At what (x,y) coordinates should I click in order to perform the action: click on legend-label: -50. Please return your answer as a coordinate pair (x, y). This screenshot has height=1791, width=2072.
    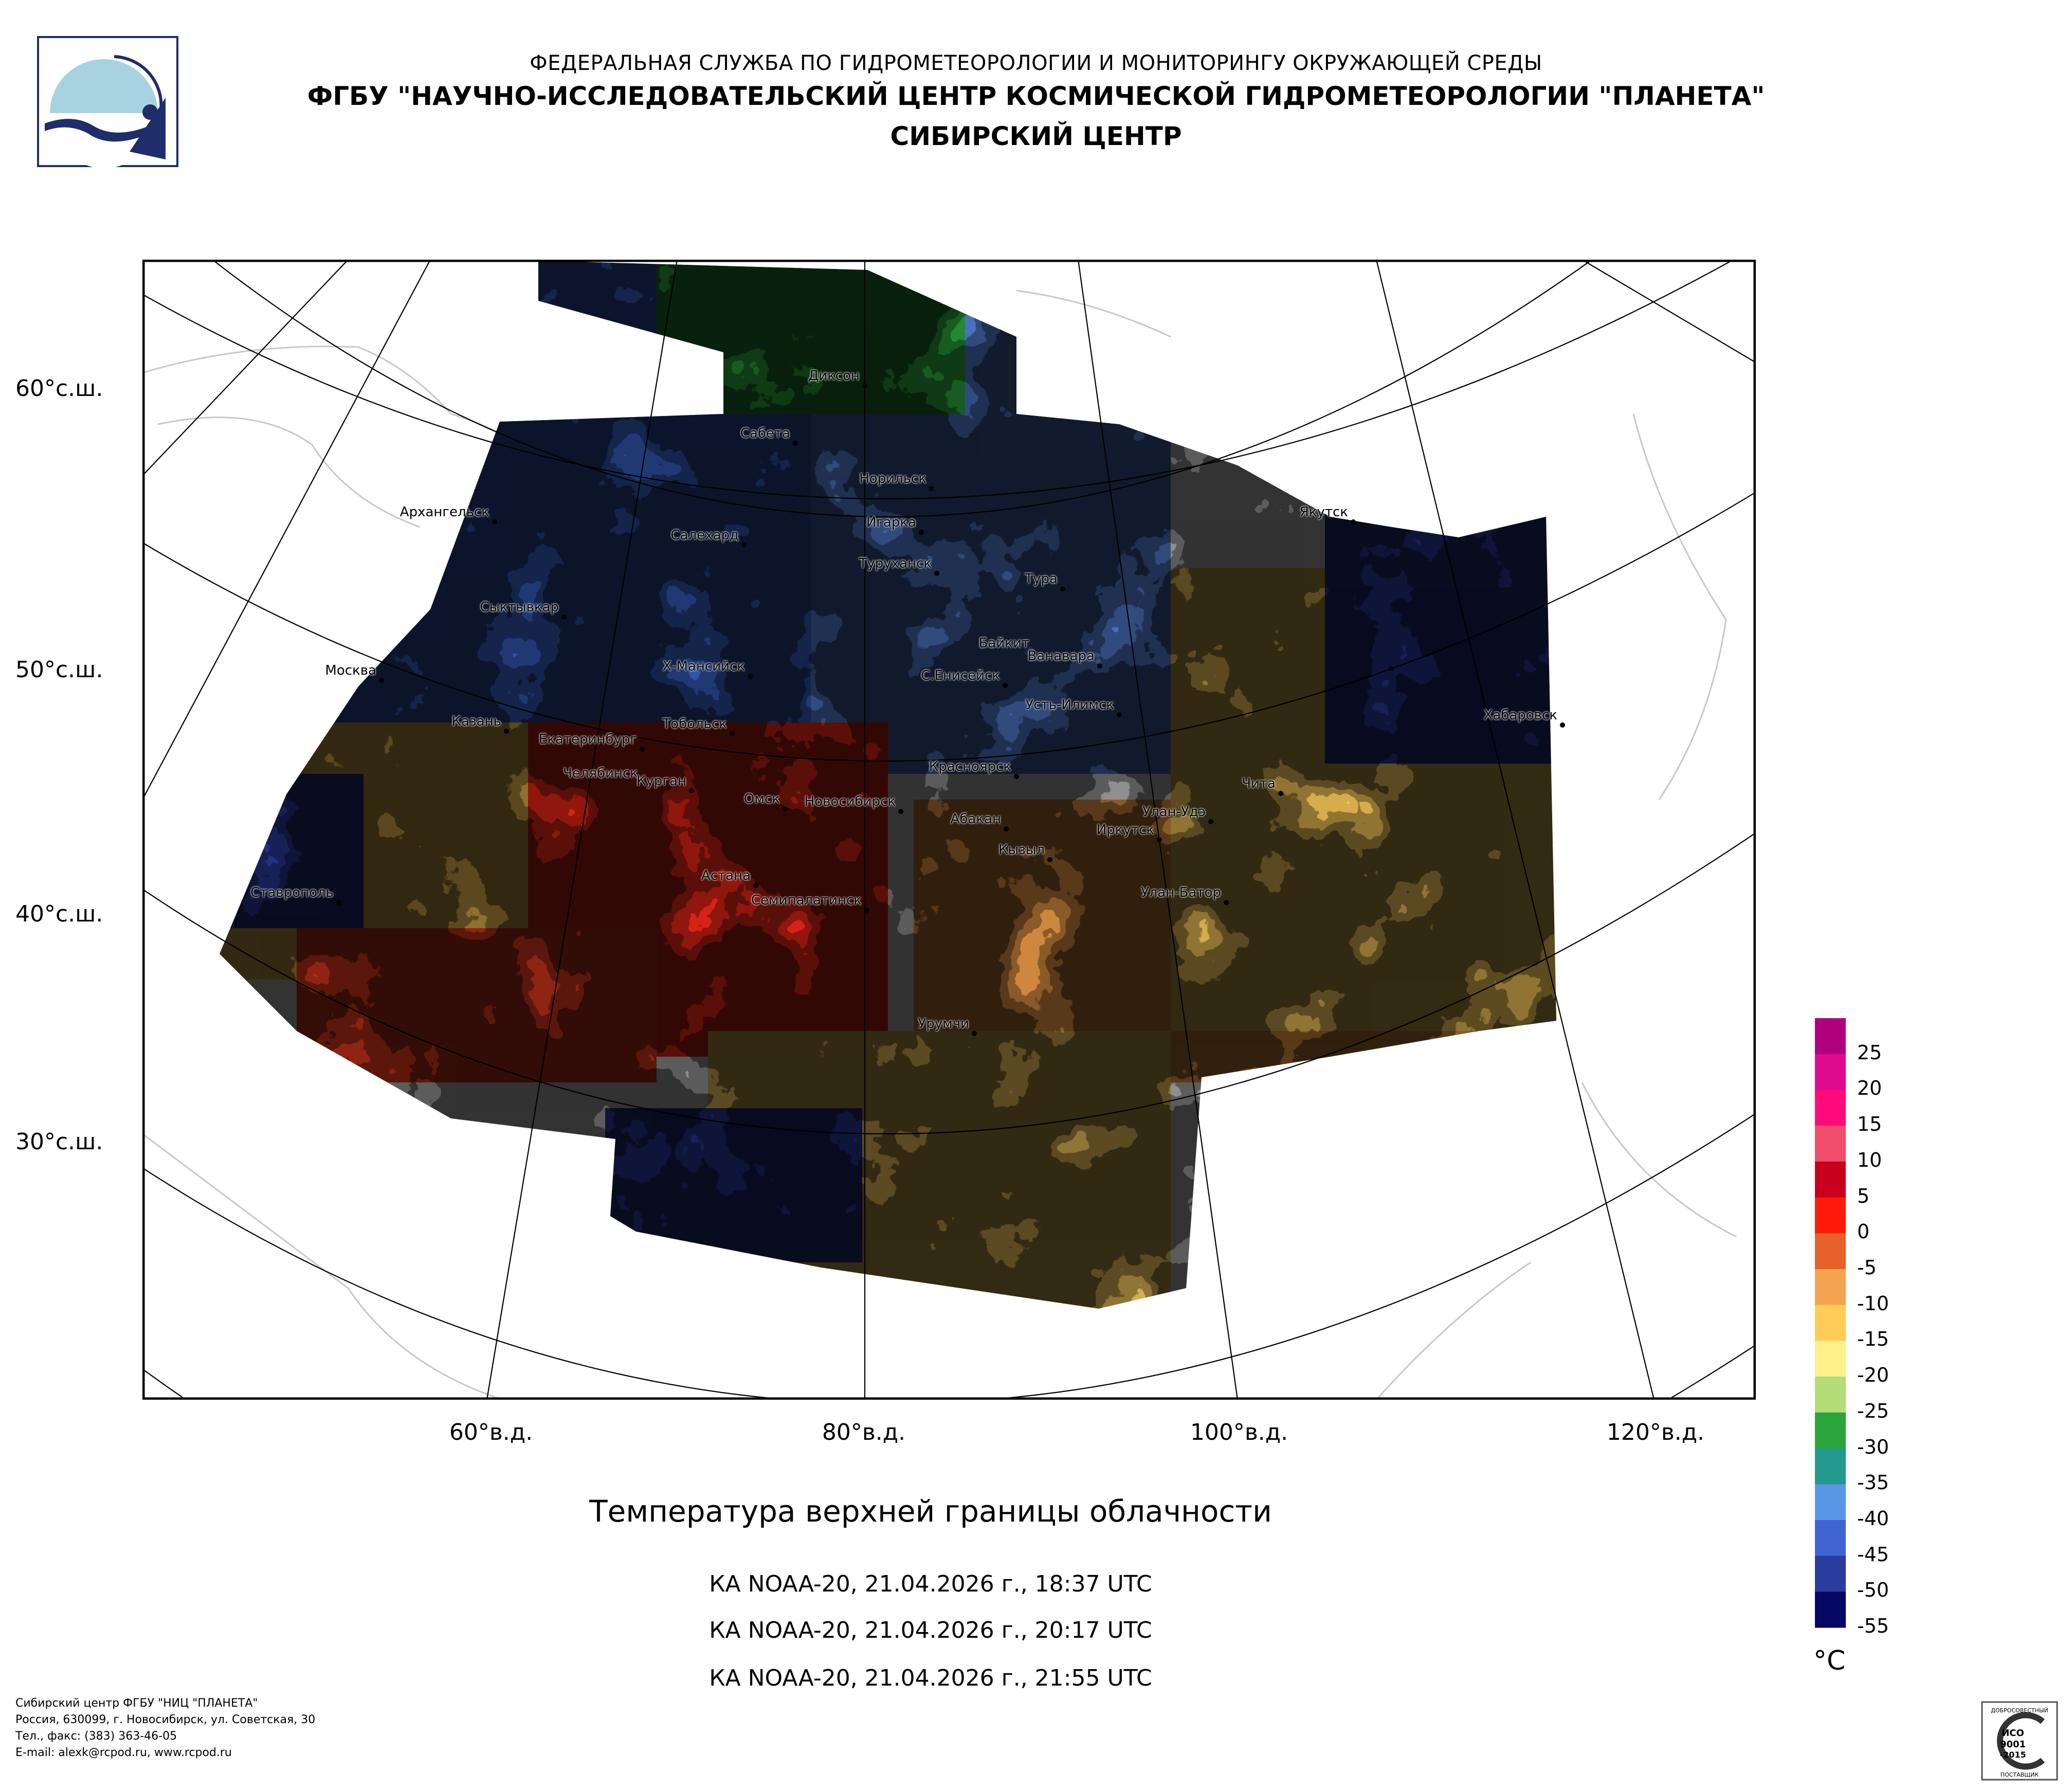
    Looking at the image, I should click on (1873, 1590).